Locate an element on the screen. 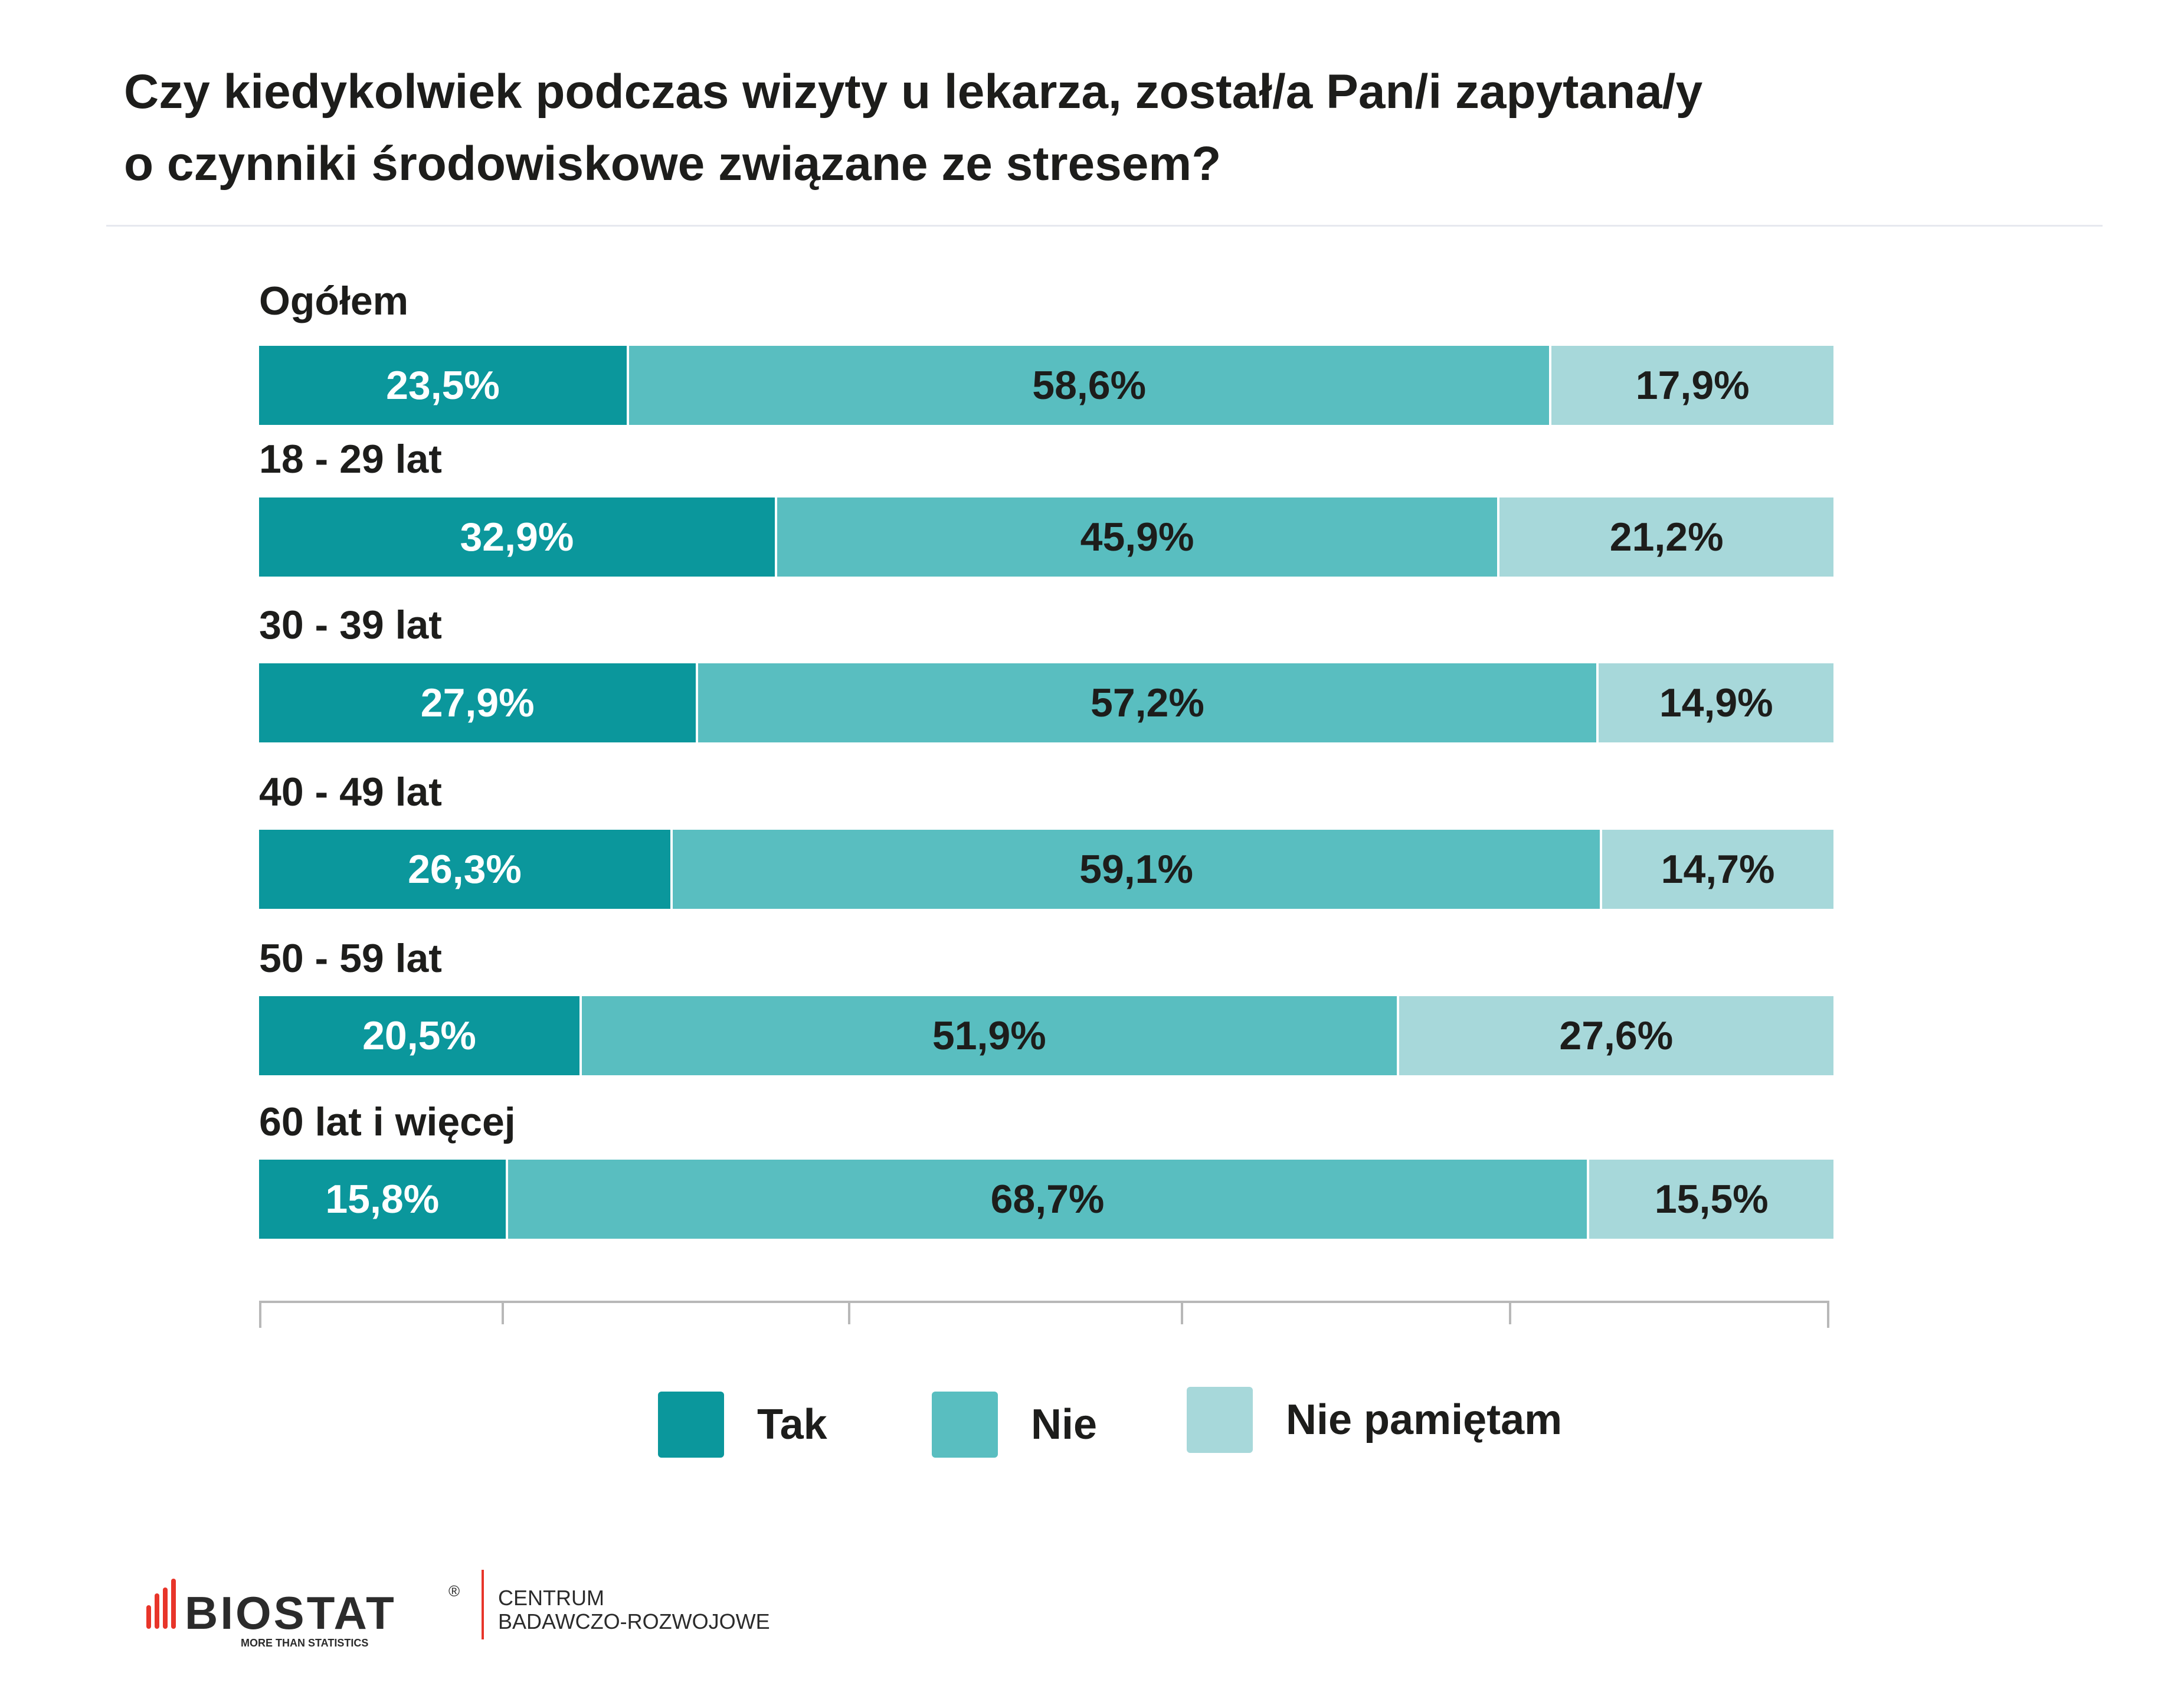 Image resolution: width=2184 pixels, height=1689 pixels. bar-segment-tak: 27,9% is located at coordinates (479, 702).